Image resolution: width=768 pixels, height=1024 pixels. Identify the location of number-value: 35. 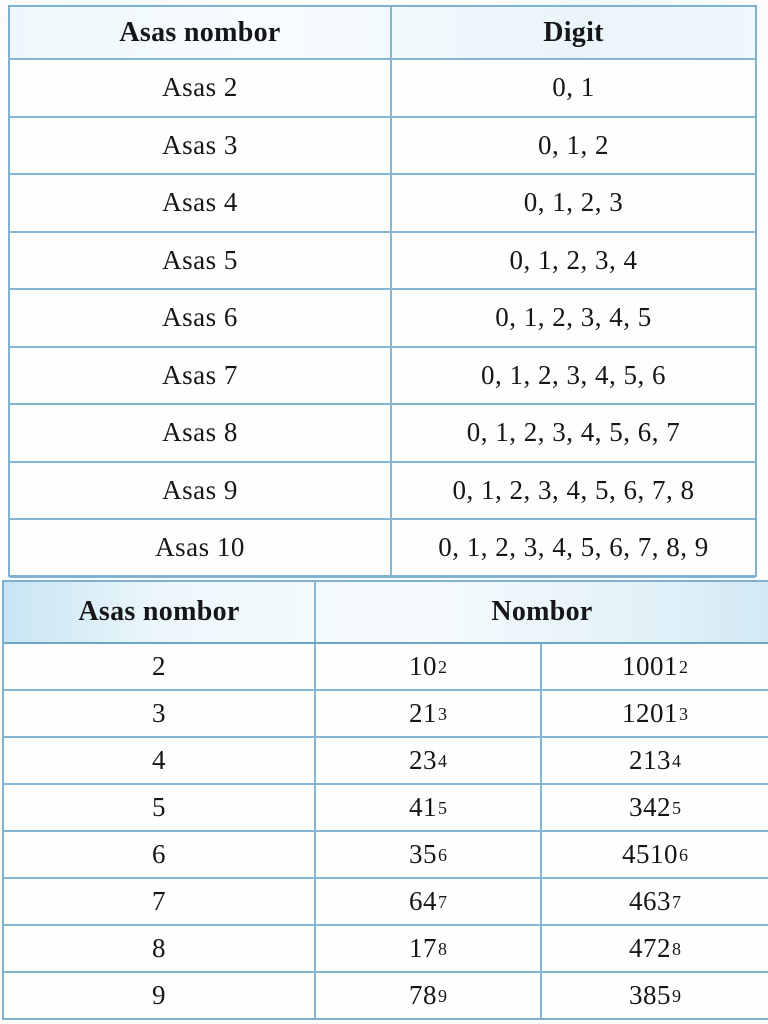
(423, 854).